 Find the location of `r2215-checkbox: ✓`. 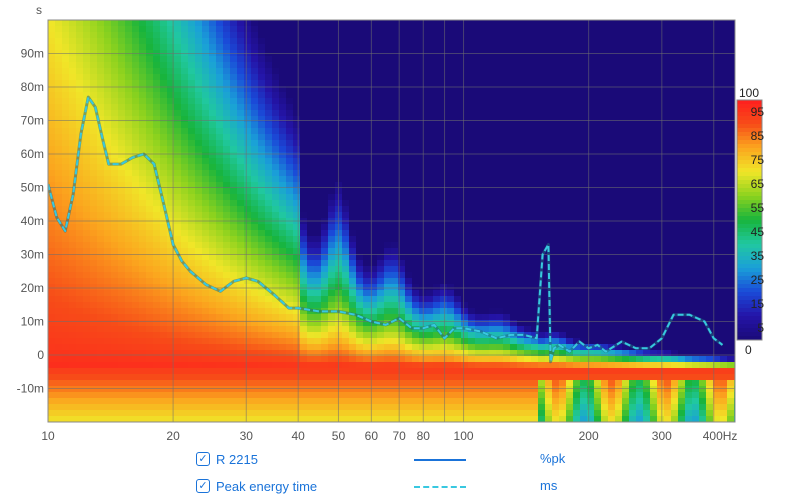

r2215-checkbox: ✓ is located at coordinates (203, 459).